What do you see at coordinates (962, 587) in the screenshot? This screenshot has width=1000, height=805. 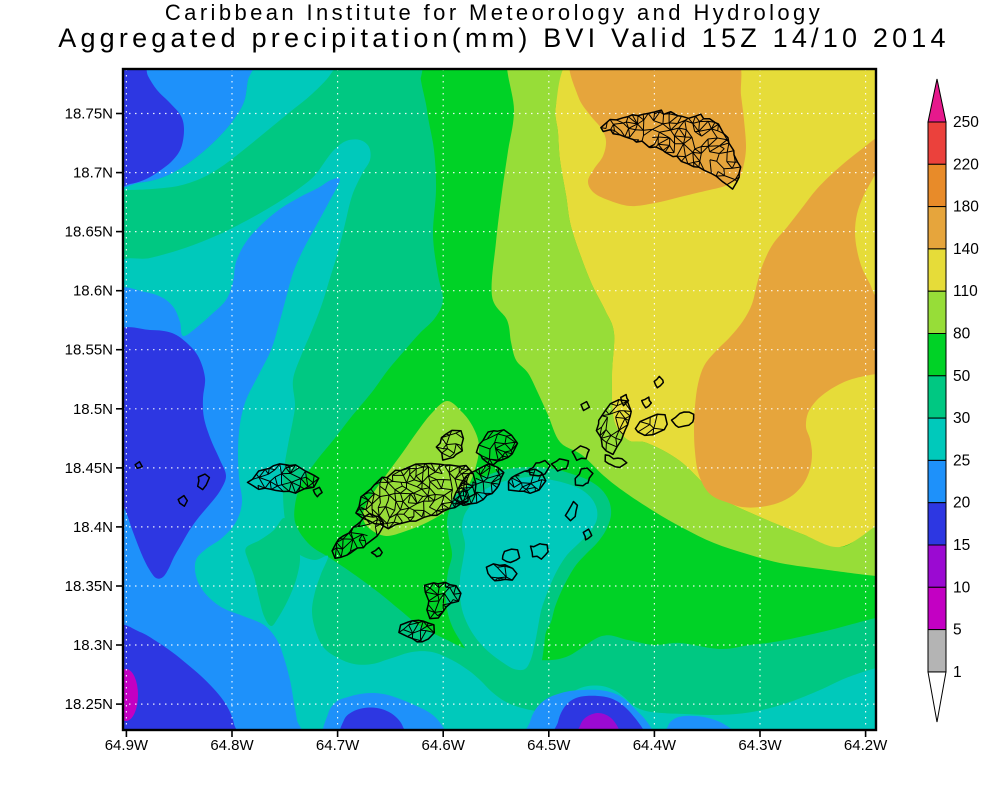 I see `svg-text: 10` at bounding box center [962, 587].